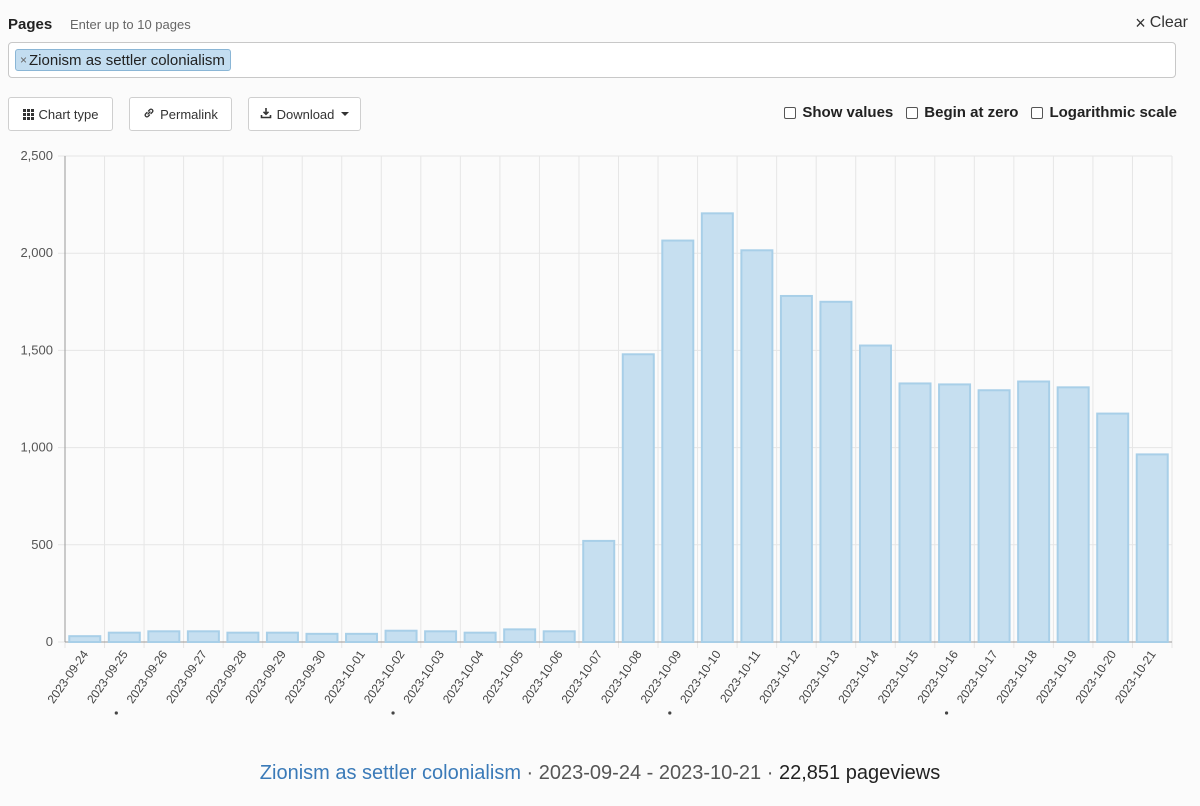 This screenshot has height=806, width=1200. What do you see at coordinates (592, 60) in the screenshot?
I see `pages-input: × Zionism as settler colonialism` at bounding box center [592, 60].